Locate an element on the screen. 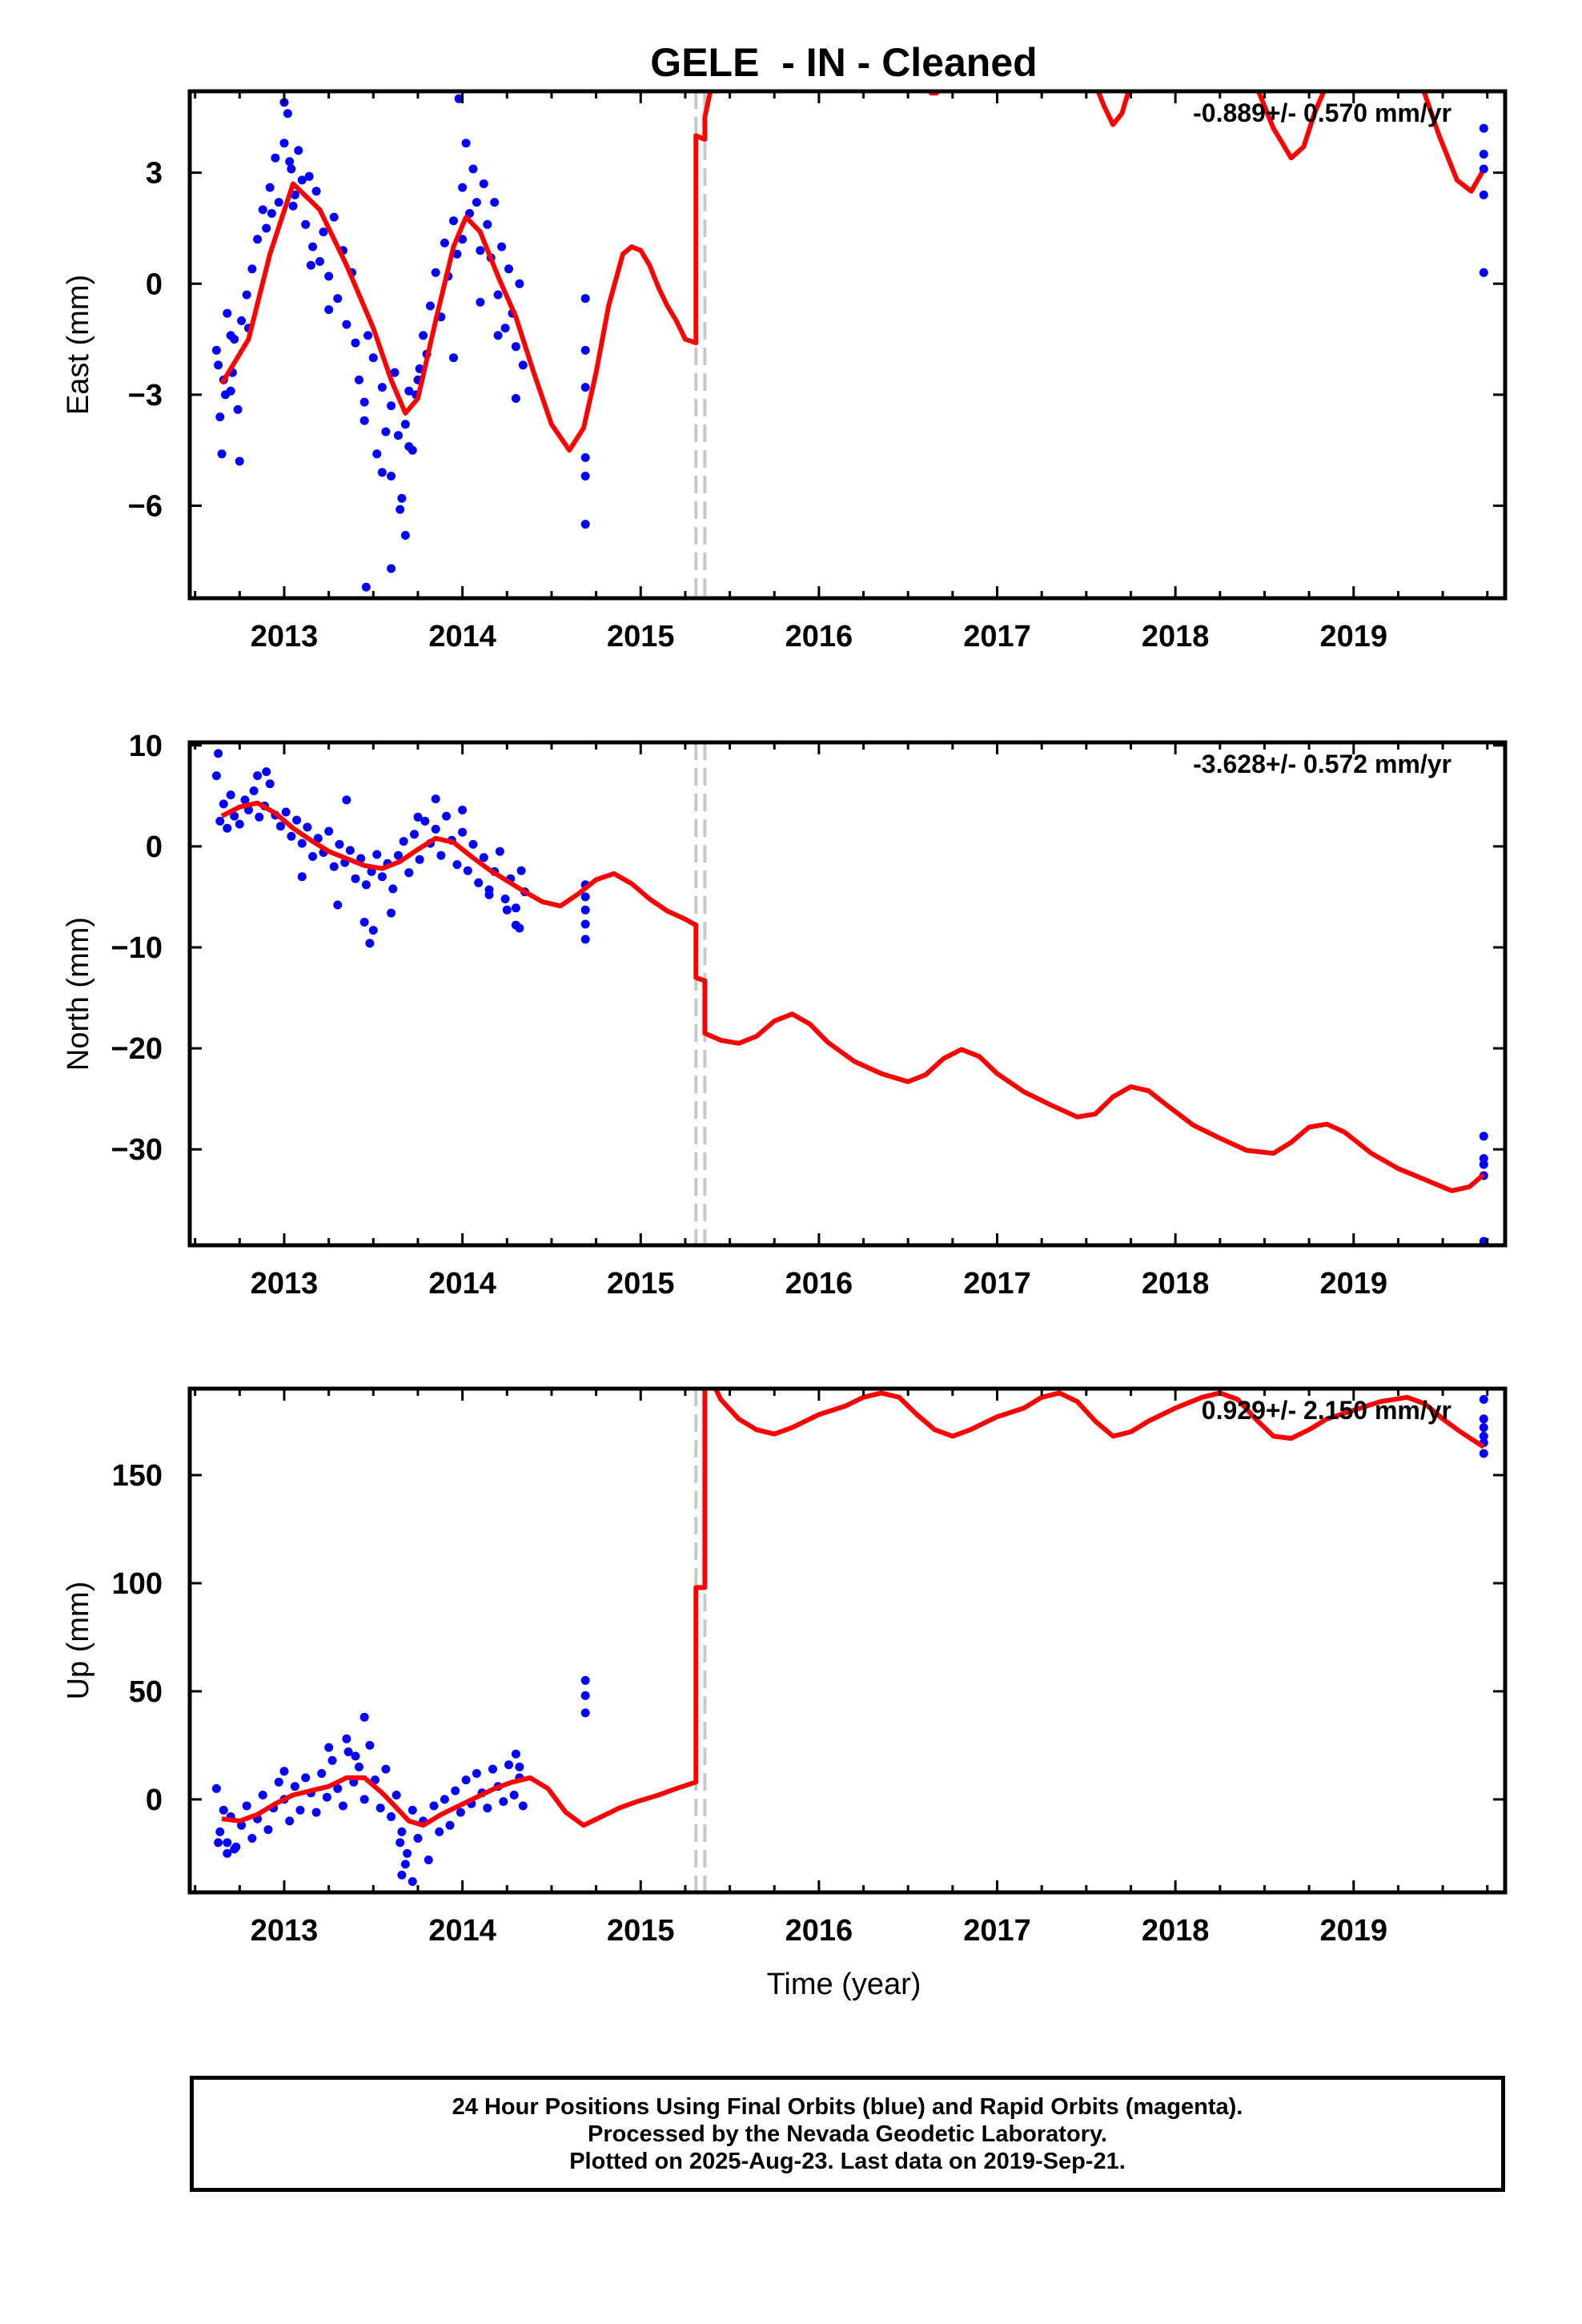  rate-label: -3.628+/- 0.572 mm/yr is located at coordinates (1323, 764).